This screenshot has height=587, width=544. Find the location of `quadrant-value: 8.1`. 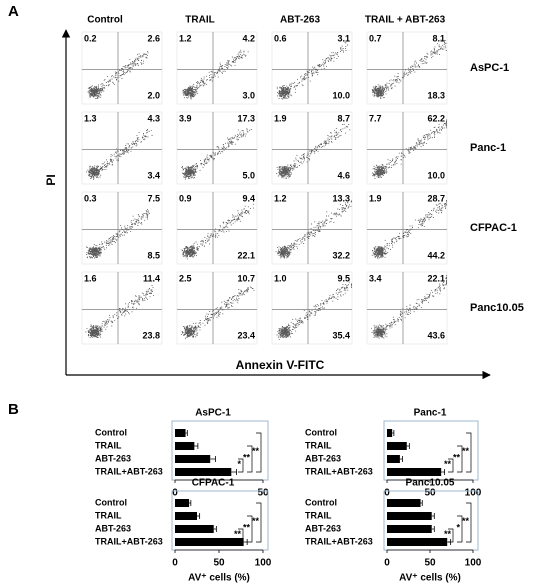

quadrant-value: 8.1 is located at coordinates (438, 38).